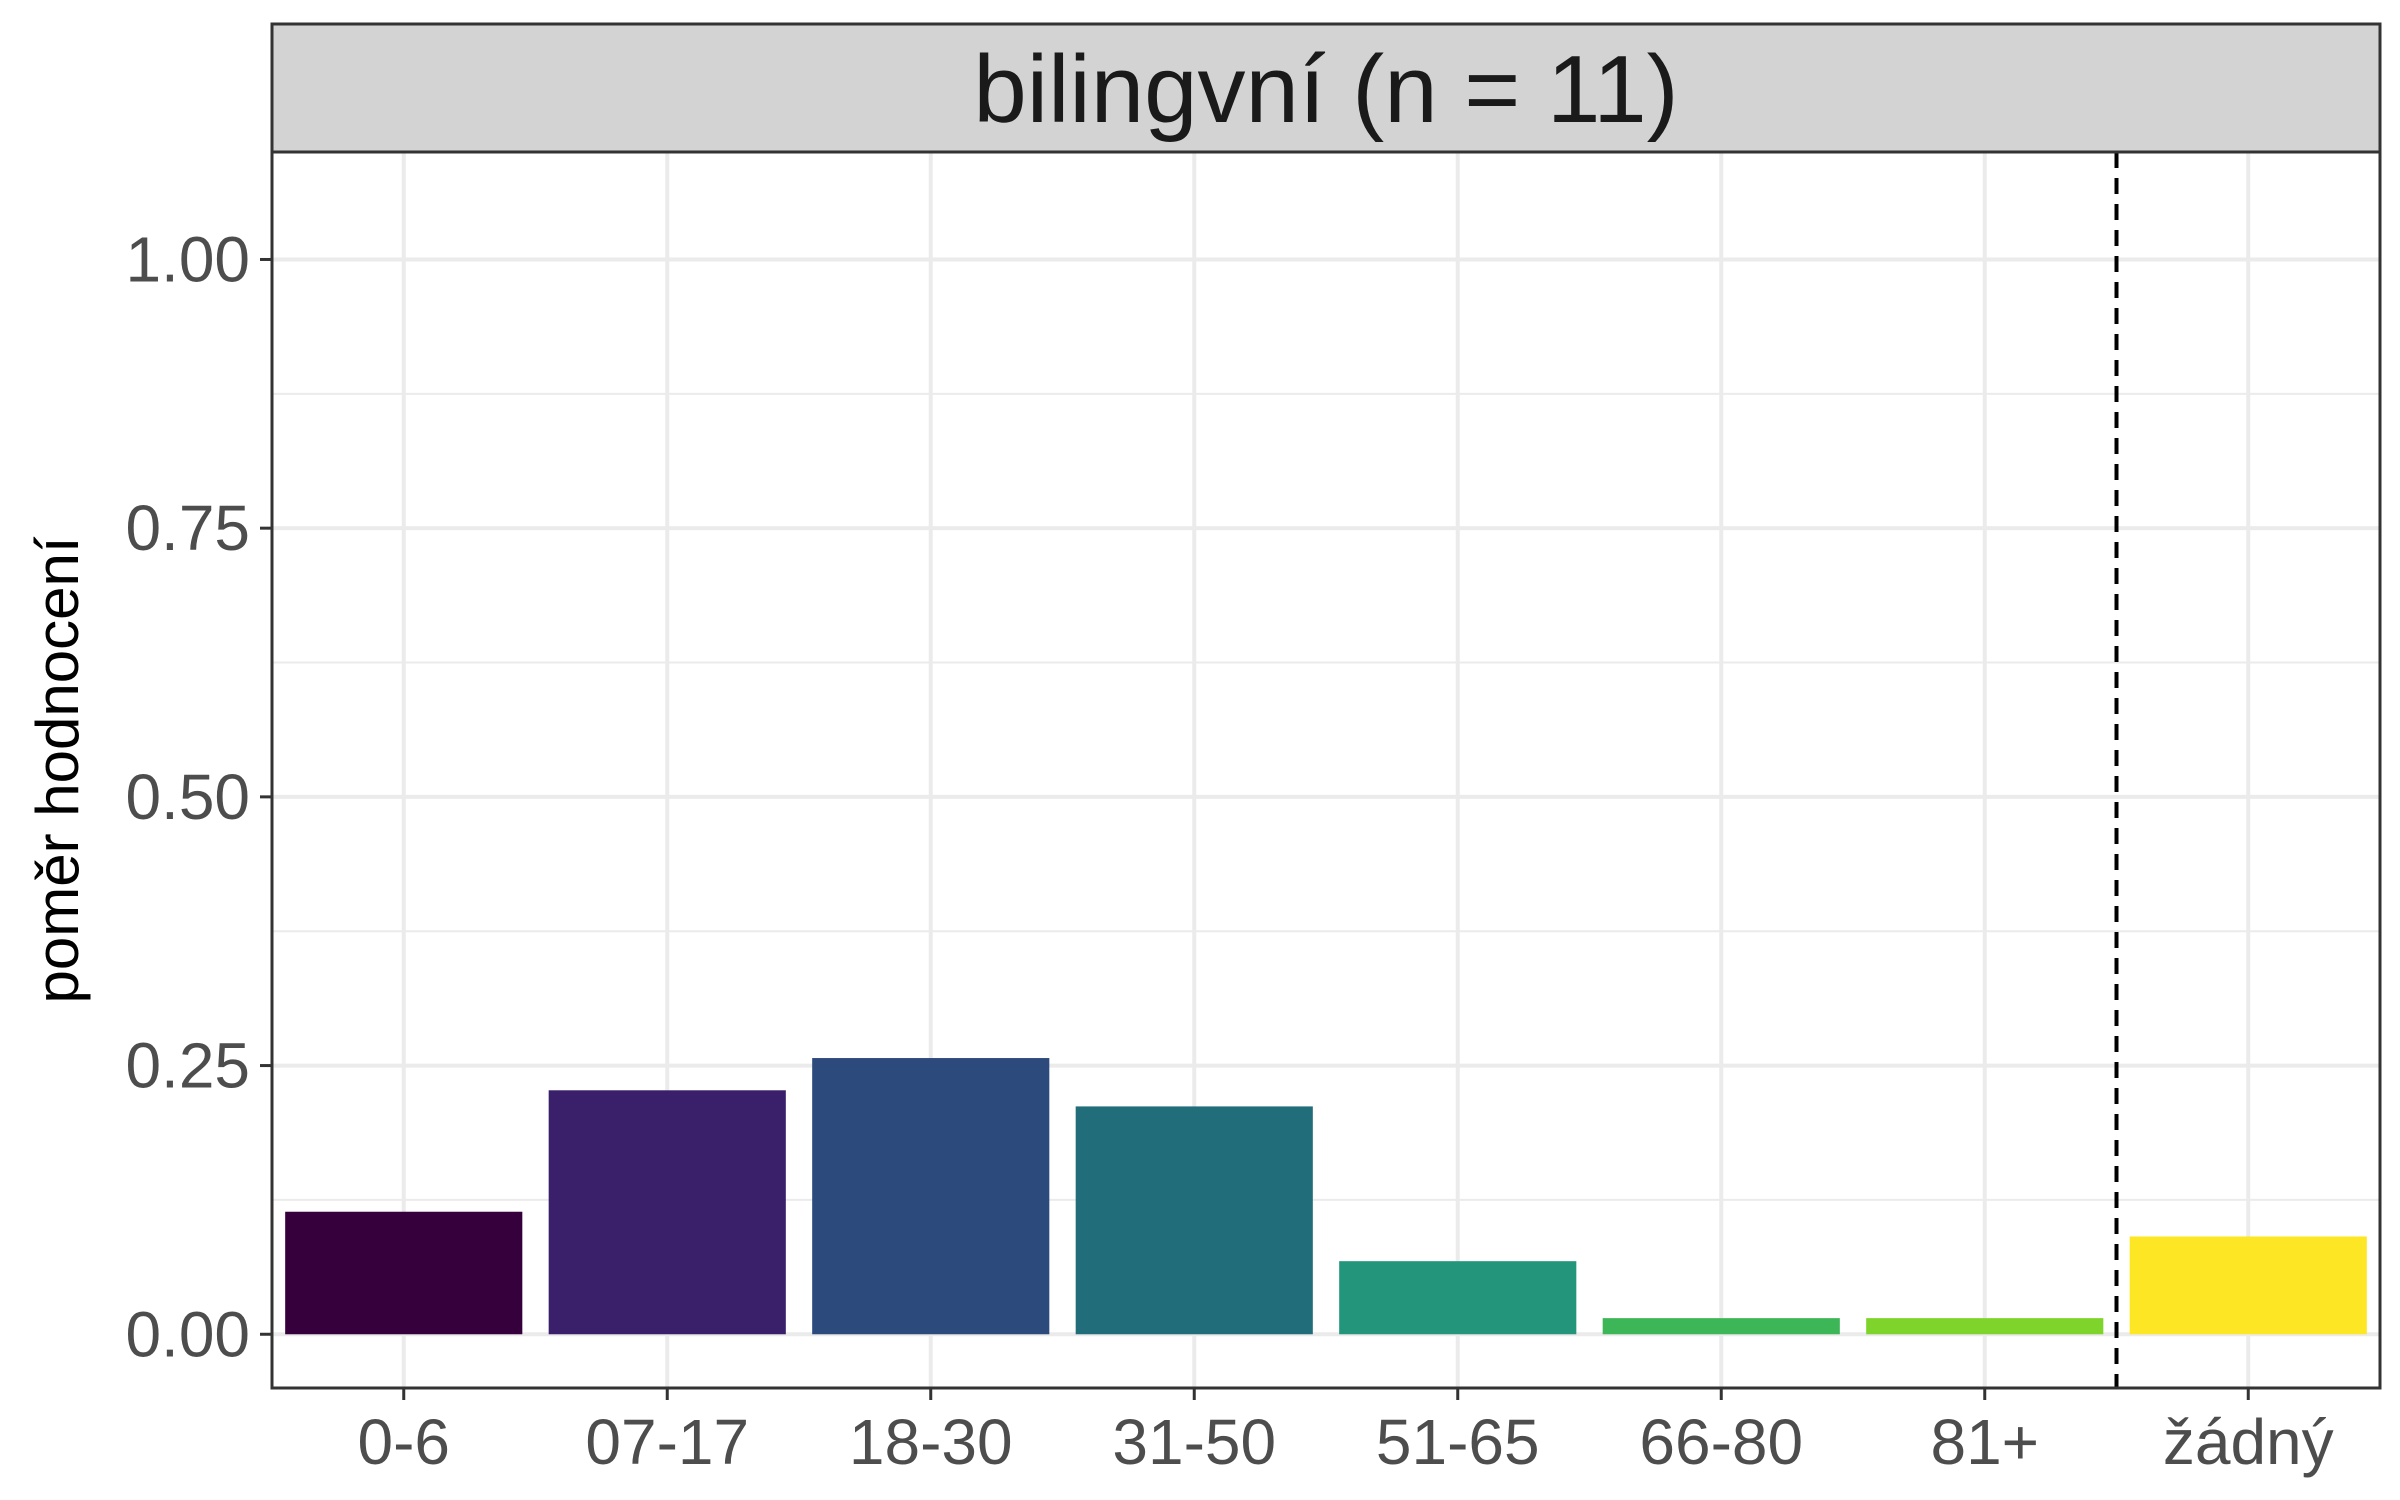  What do you see at coordinates (57, 769) in the screenshot?
I see `y-axis-title: poměr hodnocení` at bounding box center [57, 769].